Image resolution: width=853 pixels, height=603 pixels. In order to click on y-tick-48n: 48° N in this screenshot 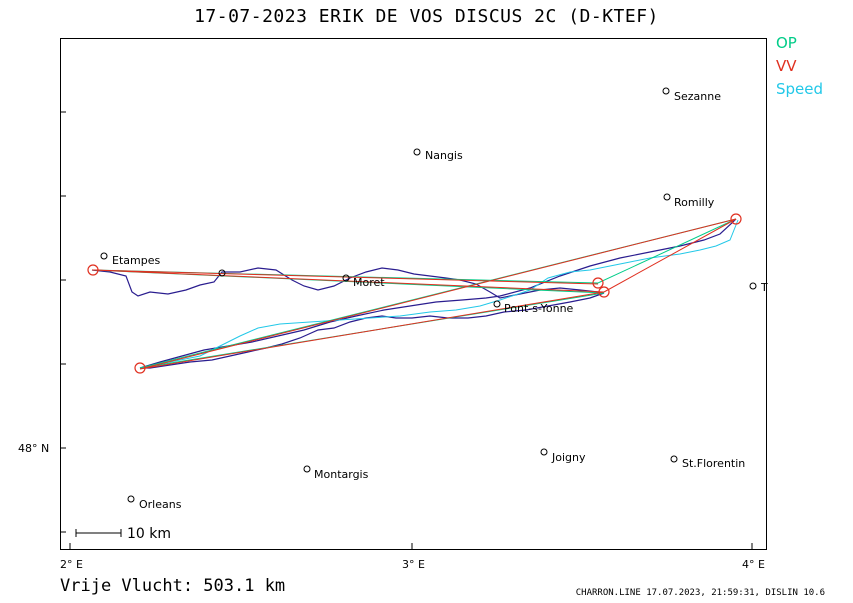, I will do `click(33, 448)`.